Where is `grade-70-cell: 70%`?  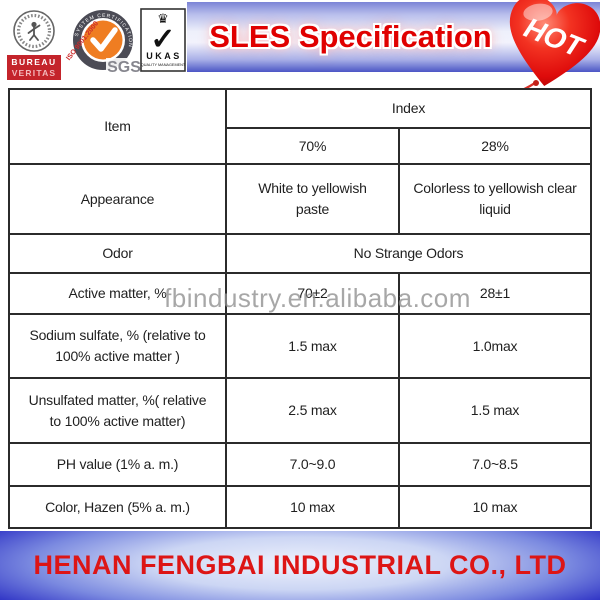 grade-70-cell: 70% is located at coordinates (312, 146).